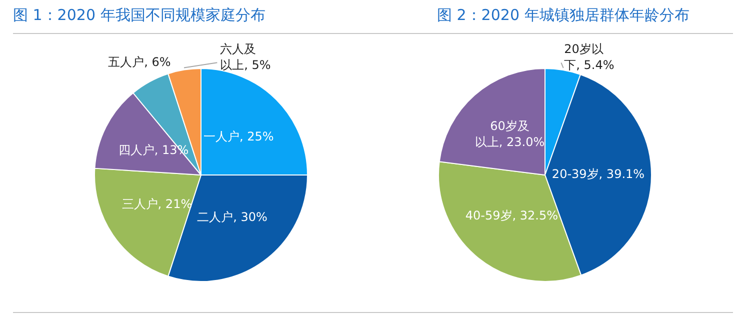  I want to click on chart-title: 图 1：2020 年我国不同规模家庭分布, so click(139, 15).